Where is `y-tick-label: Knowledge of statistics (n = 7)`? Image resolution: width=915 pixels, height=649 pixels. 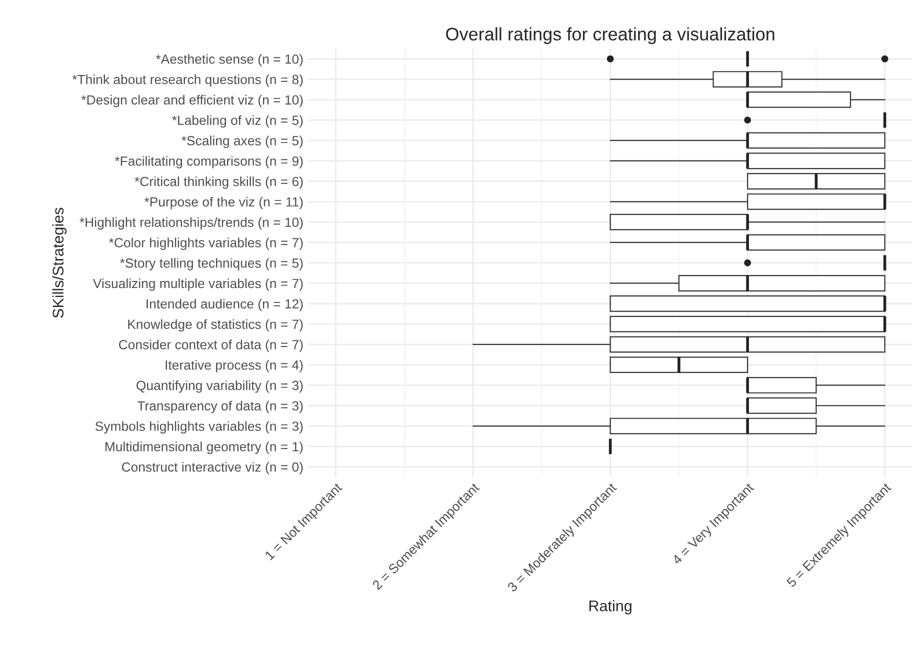 y-tick-label: Knowledge of statistics (n = 7) is located at coordinates (215, 325).